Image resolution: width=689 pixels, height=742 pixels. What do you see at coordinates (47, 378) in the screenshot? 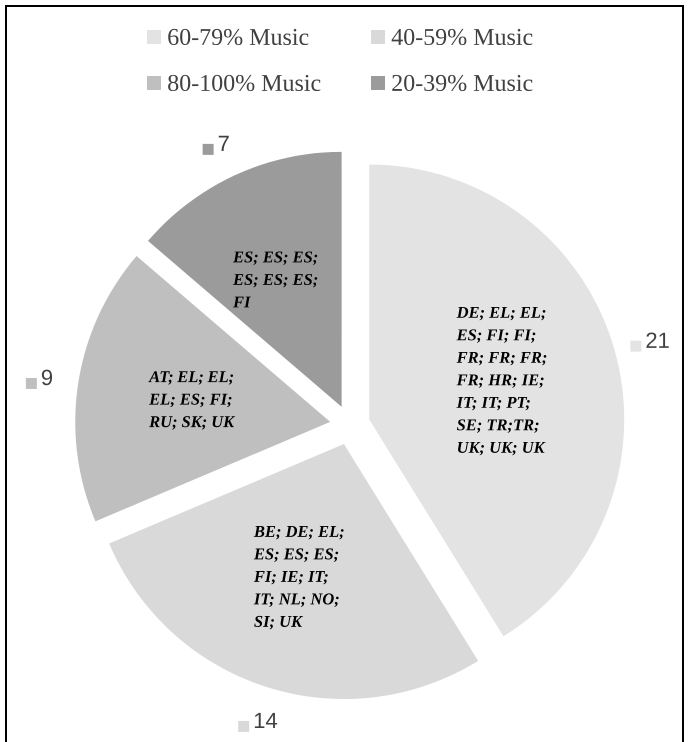
I see `data-label: 9` at bounding box center [47, 378].